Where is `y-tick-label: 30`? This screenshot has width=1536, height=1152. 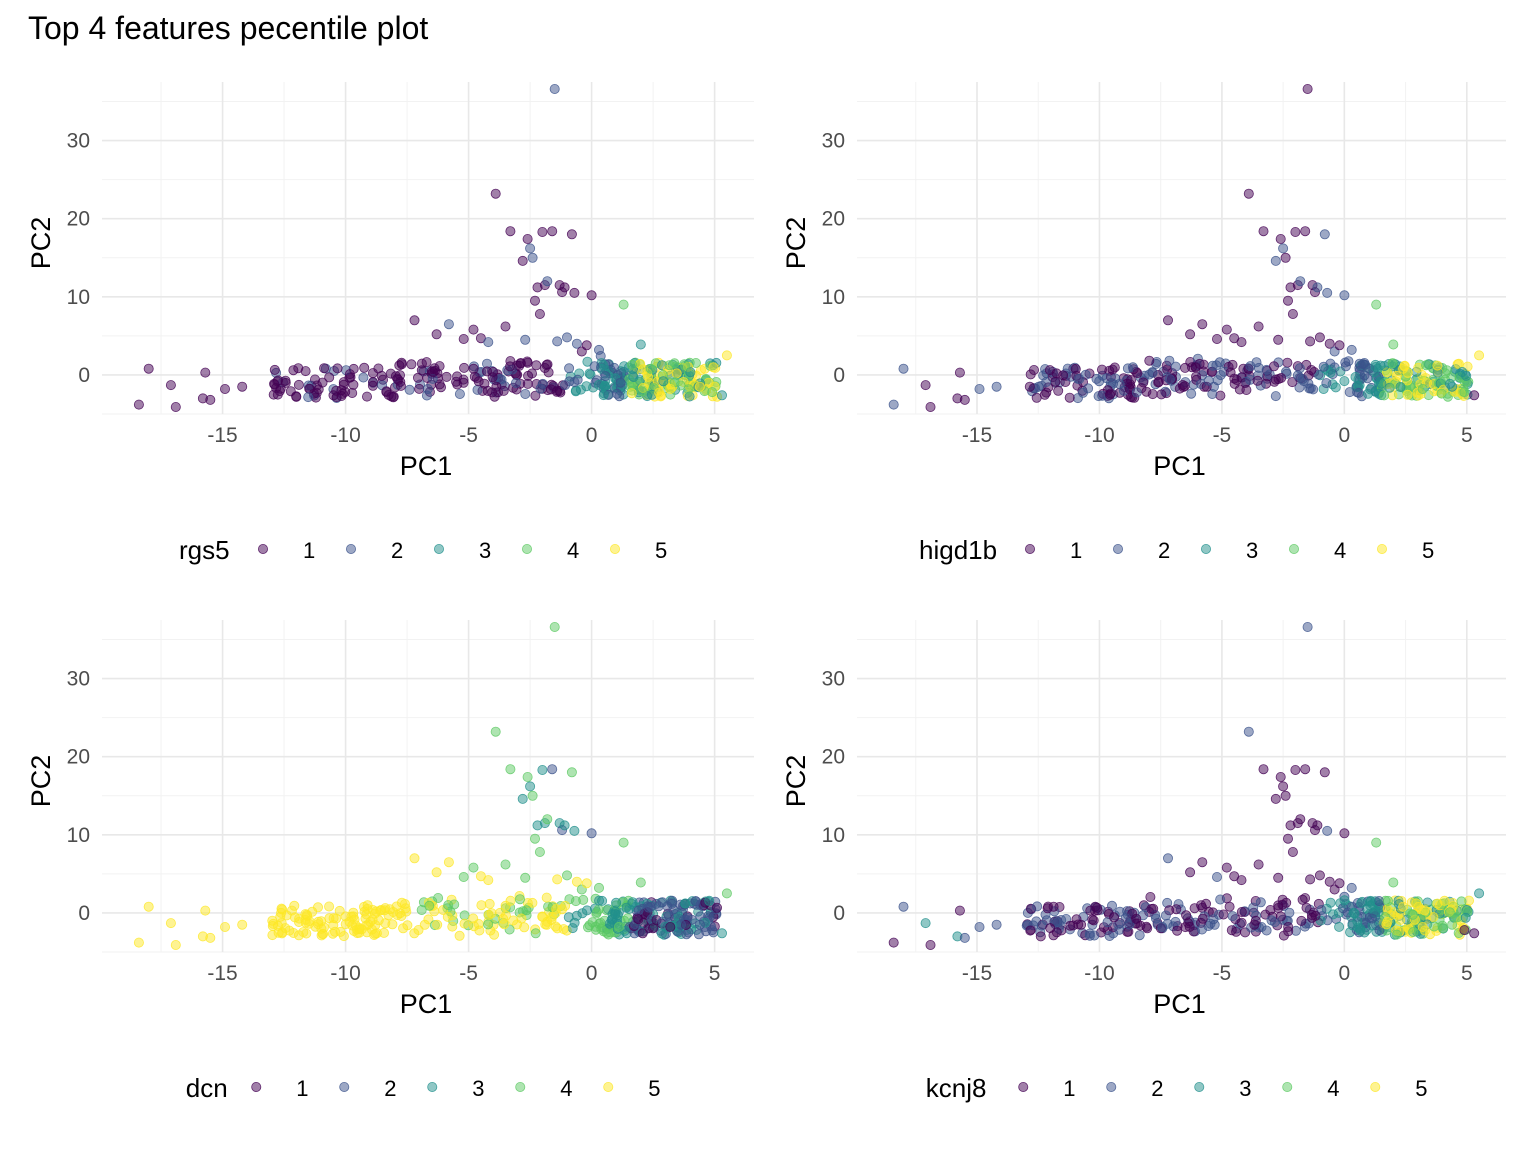
y-tick-label: 30 is located at coordinates (833, 141).